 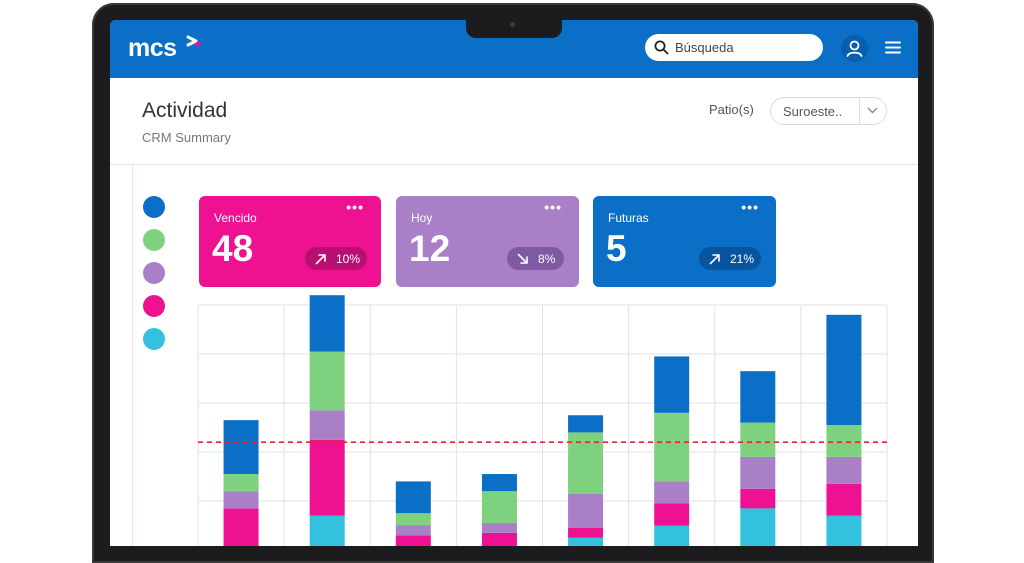 What do you see at coordinates (422, 218) in the screenshot?
I see `card-label: Hoy` at bounding box center [422, 218].